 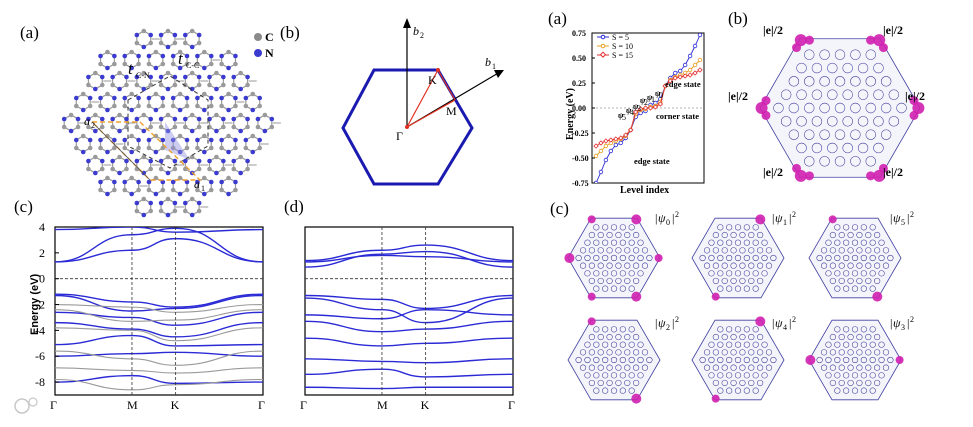 What do you see at coordinates (159, 358) in the screenshot?
I see `band-line-gray` at bounding box center [159, 358].